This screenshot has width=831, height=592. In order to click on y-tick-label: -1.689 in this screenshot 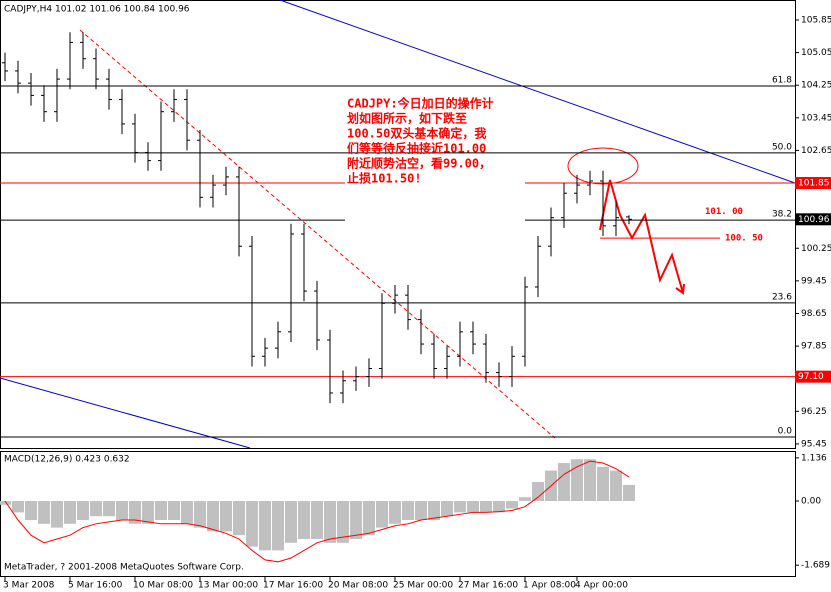, I will do `click(815, 566)`.